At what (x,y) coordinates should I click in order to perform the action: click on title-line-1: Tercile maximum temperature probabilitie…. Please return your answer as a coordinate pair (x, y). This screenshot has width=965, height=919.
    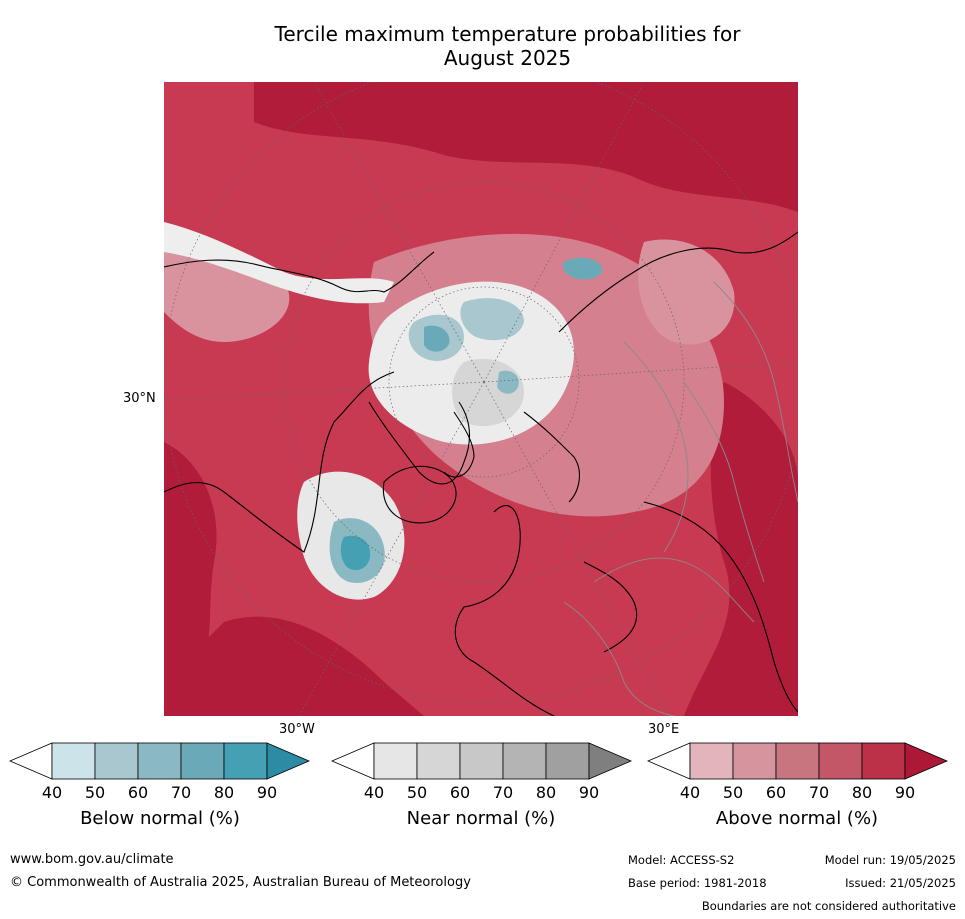
    Looking at the image, I should click on (507, 34).